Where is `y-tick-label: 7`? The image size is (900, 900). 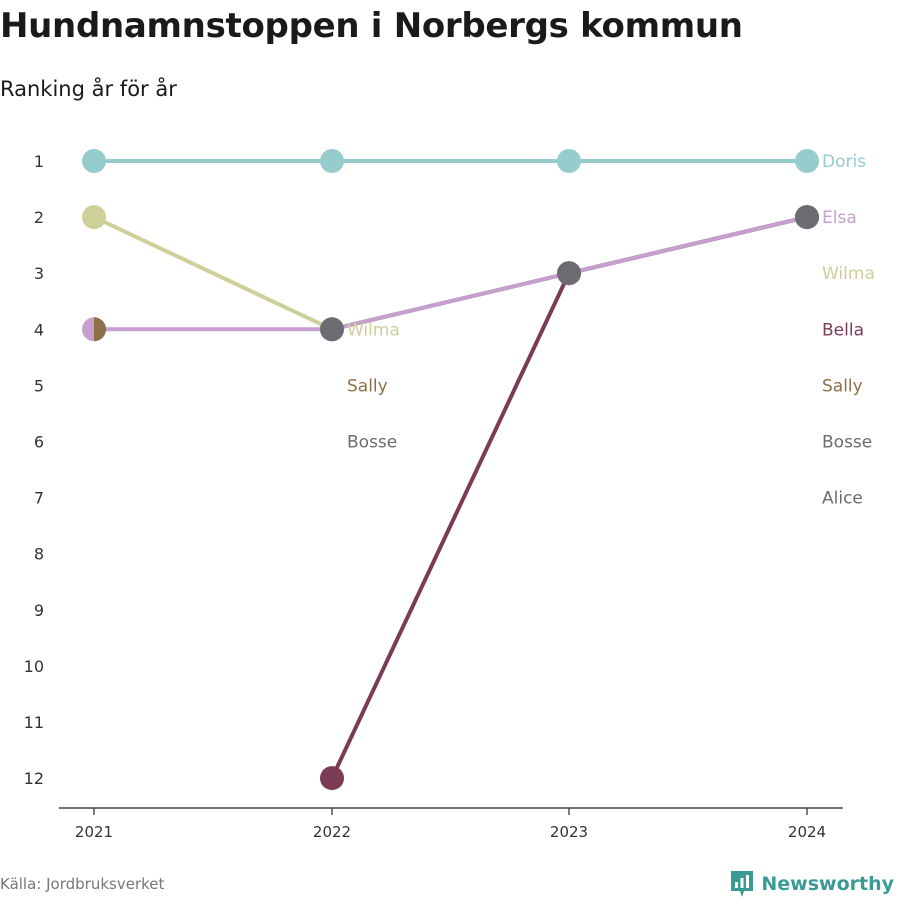 y-tick-label: 7 is located at coordinates (39, 498).